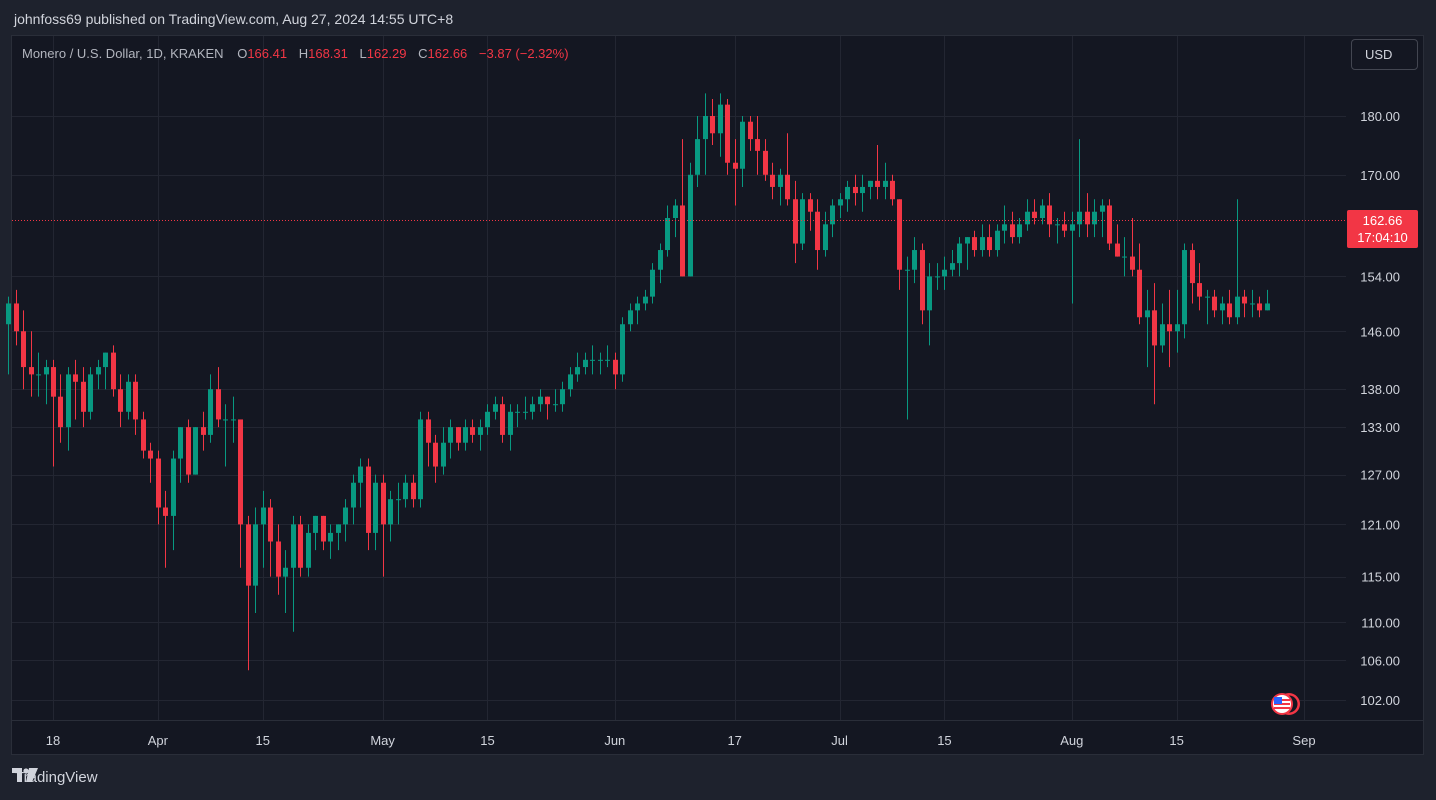 This screenshot has width=1436, height=800. I want to click on open-label: O, so click(242, 53).